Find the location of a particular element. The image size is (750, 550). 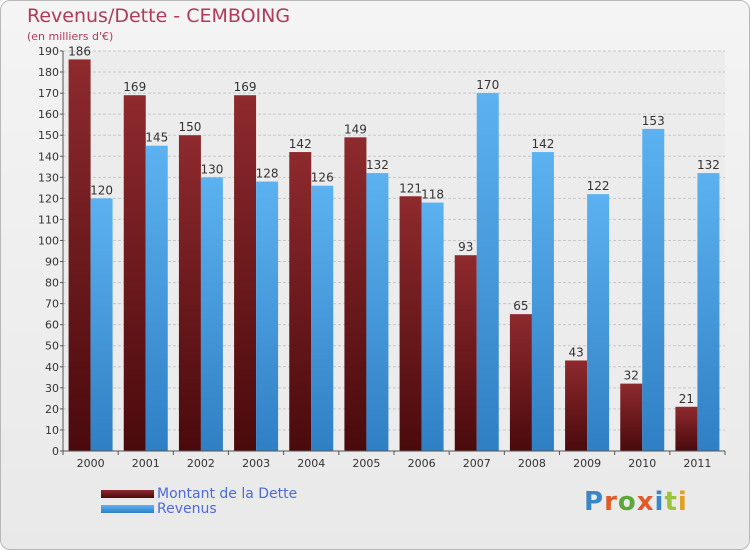

y-tick-label: 170 is located at coordinates (48, 93).